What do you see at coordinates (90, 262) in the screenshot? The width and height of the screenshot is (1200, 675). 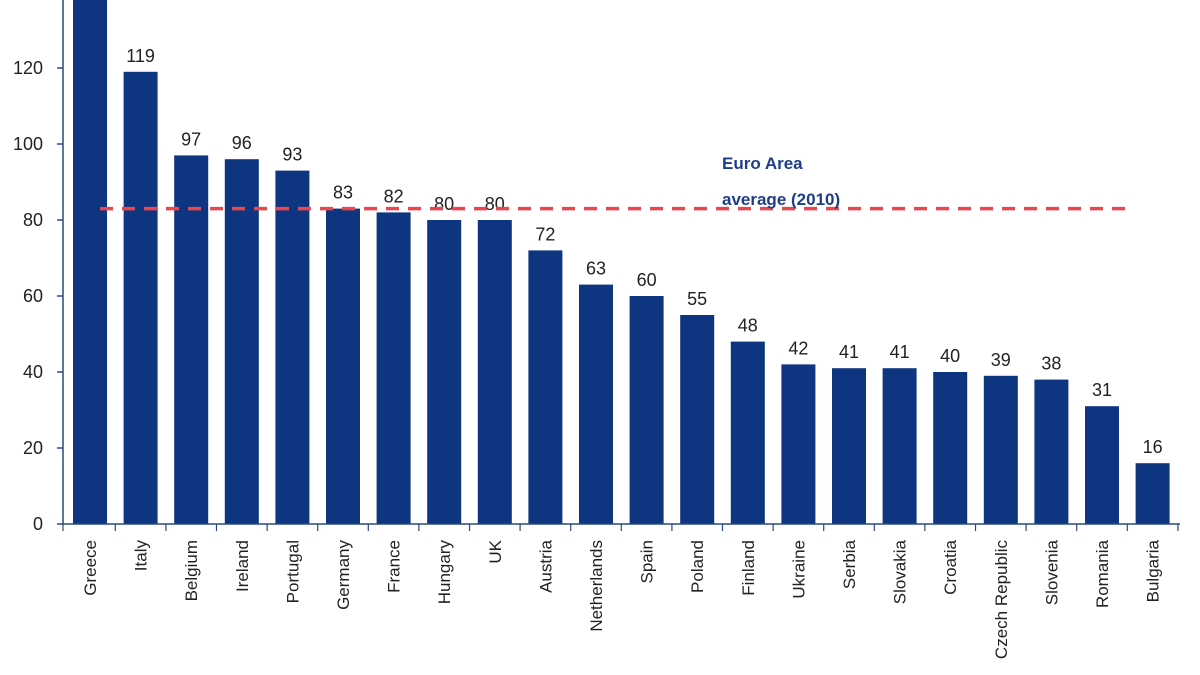 I see `bar-greece` at bounding box center [90, 262].